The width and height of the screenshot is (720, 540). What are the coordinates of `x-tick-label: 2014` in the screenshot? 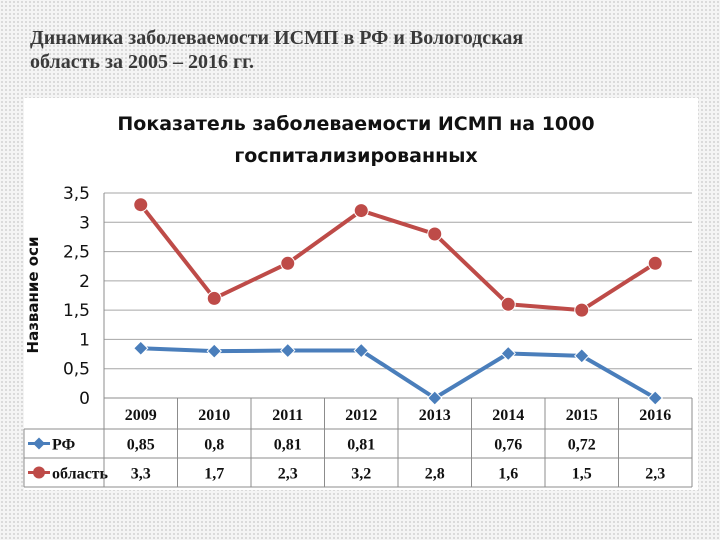 It's located at (508, 415).